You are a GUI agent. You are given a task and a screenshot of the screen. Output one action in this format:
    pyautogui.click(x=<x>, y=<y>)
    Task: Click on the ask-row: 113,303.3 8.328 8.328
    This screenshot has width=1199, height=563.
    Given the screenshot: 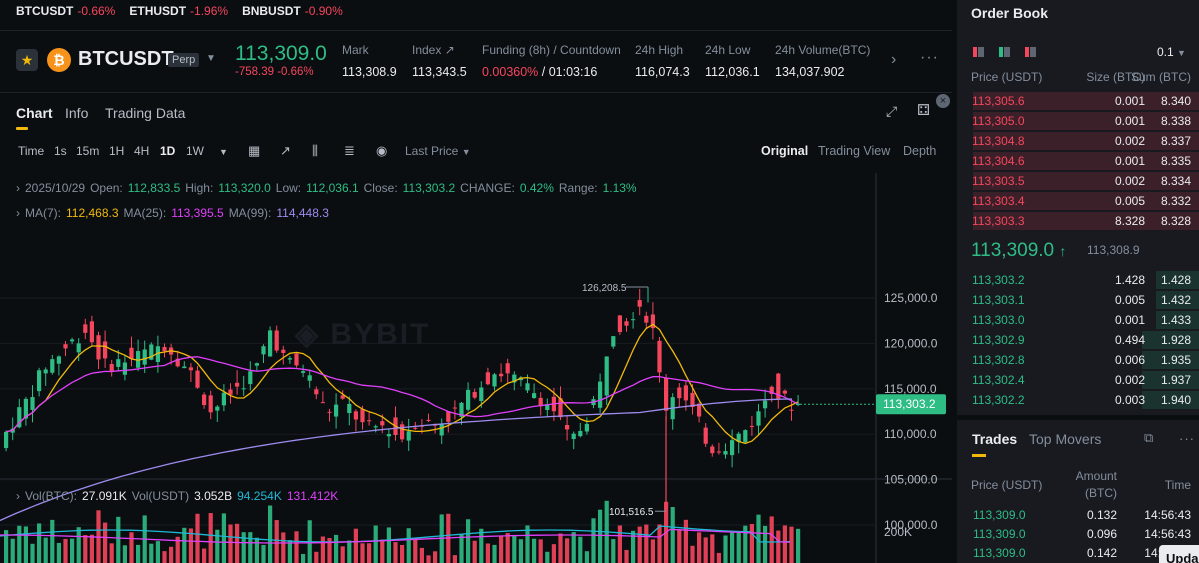 What is the action you would take?
    pyautogui.click(x=1078, y=221)
    